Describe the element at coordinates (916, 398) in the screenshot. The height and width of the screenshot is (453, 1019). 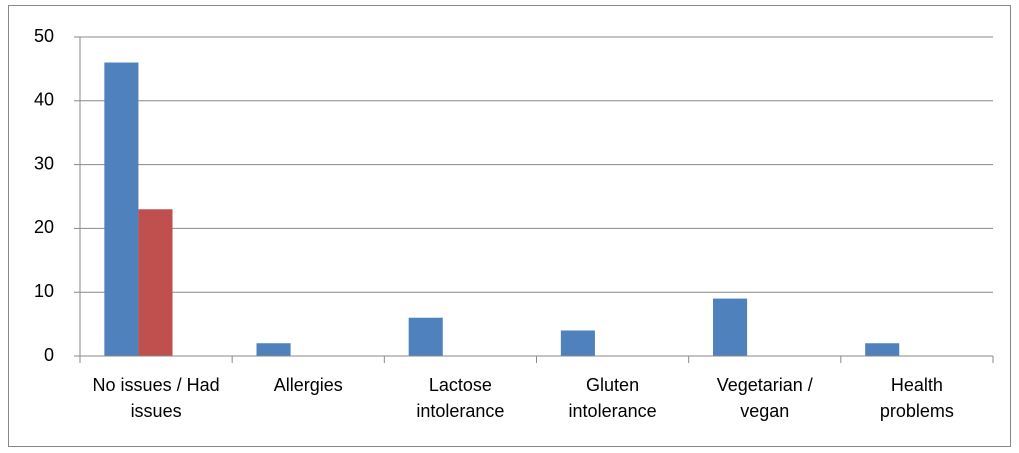
I see `x-tick-label: Health problems` at that location.